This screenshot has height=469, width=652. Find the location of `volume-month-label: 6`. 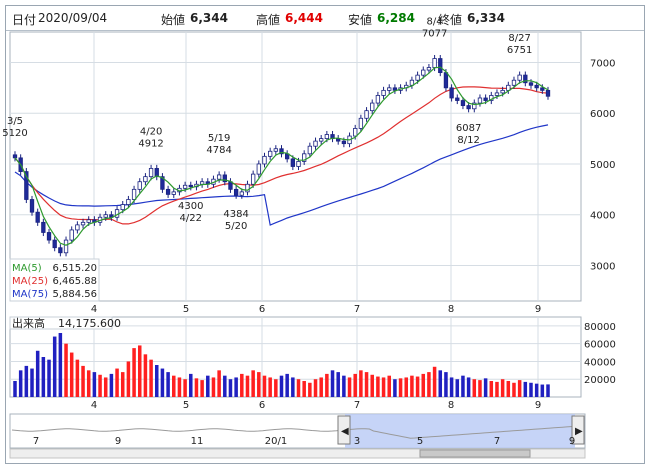

volume-month-label: 6 is located at coordinates (262, 405).